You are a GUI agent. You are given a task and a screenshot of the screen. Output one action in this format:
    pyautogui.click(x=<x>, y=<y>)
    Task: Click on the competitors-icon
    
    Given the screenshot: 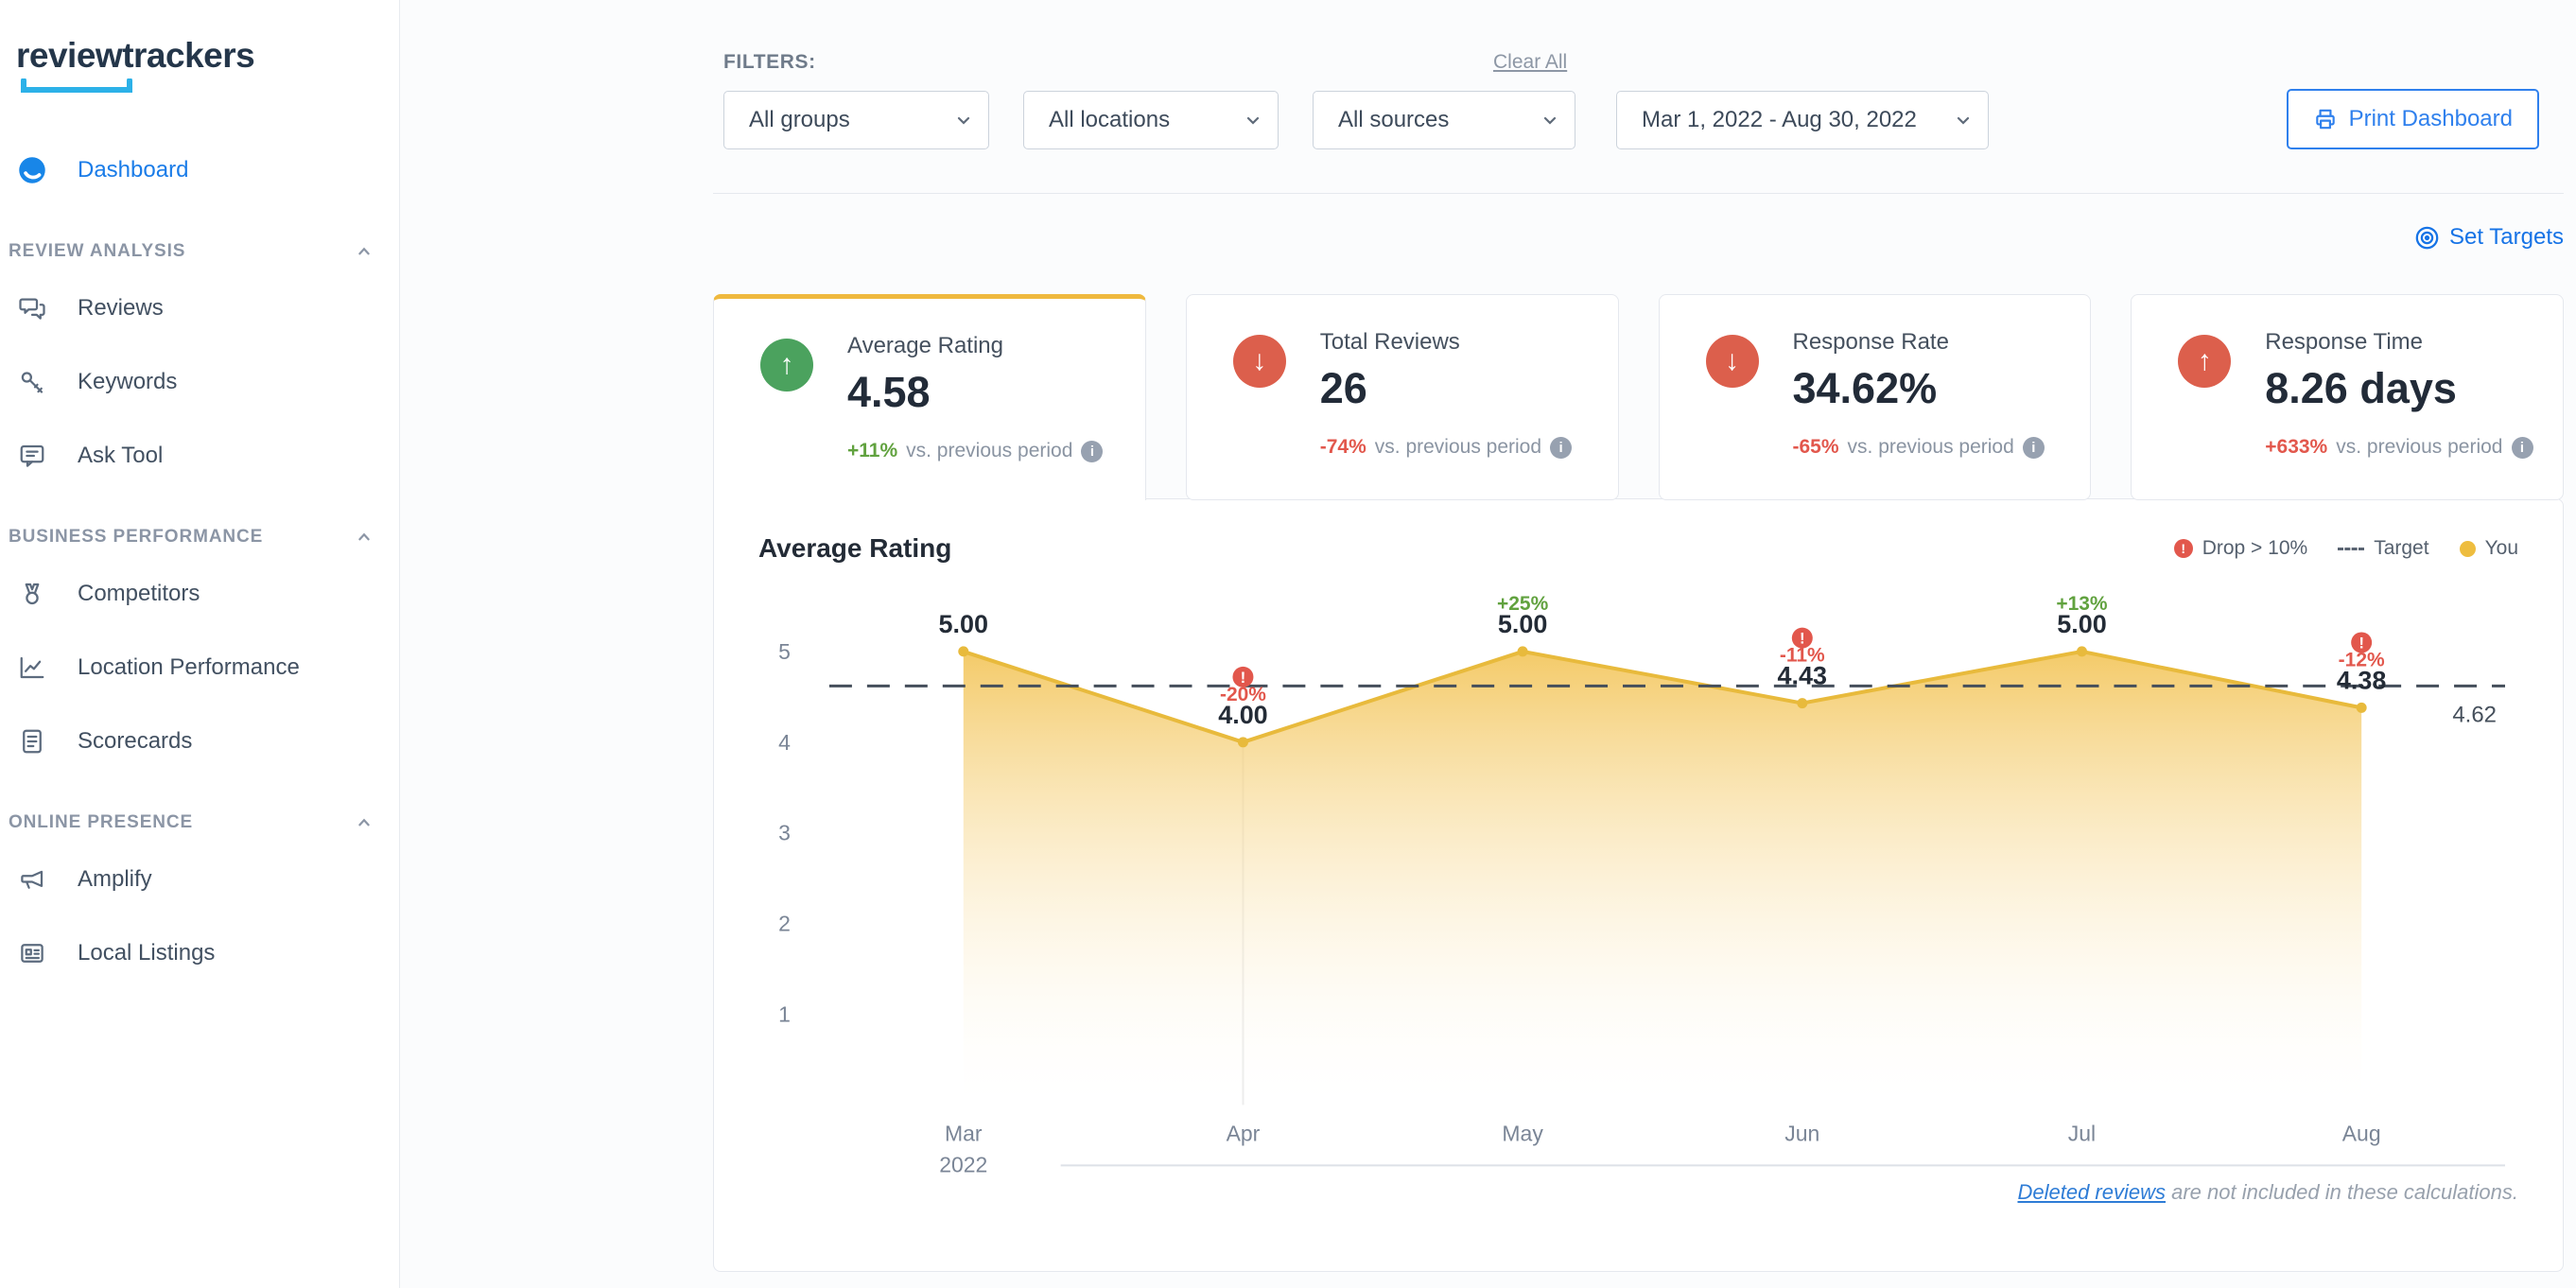 What is the action you would take?
    pyautogui.click(x=32, y=594)
    